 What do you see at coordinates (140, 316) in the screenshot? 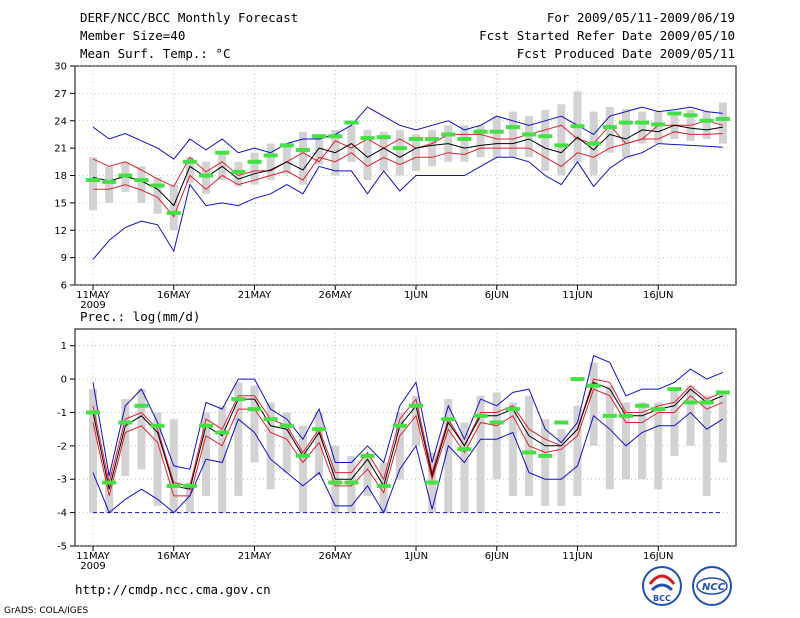
I see `precip-title: Prec.: log(mm/d)` at bounding box center [140, 316].